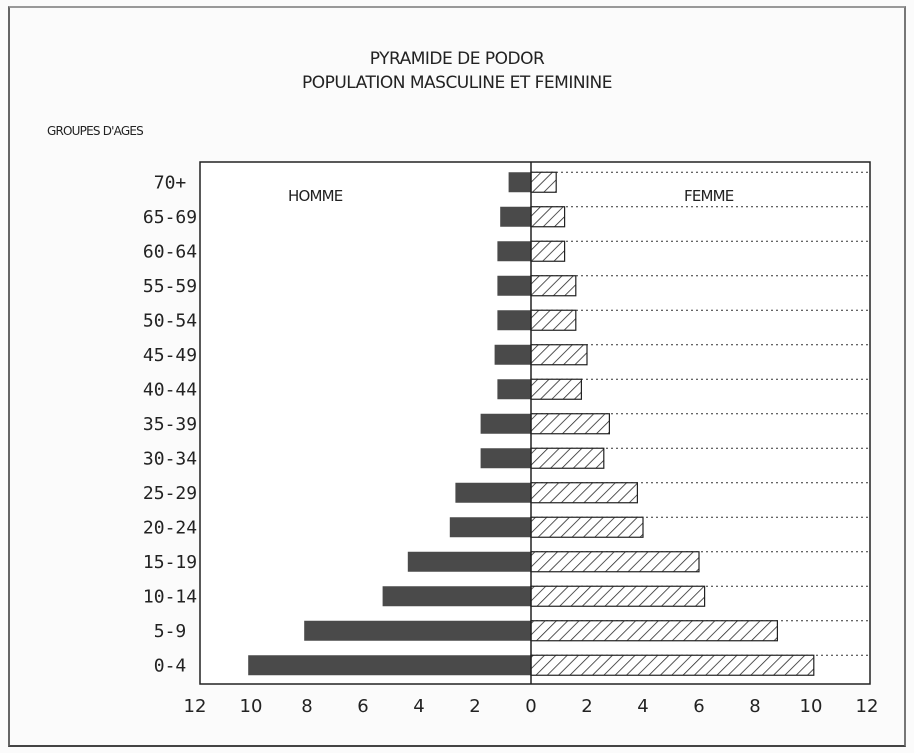  Describe the element at coordinates (315, 196) in the screenshot. I see `legend-homme: HOMME` at that location.